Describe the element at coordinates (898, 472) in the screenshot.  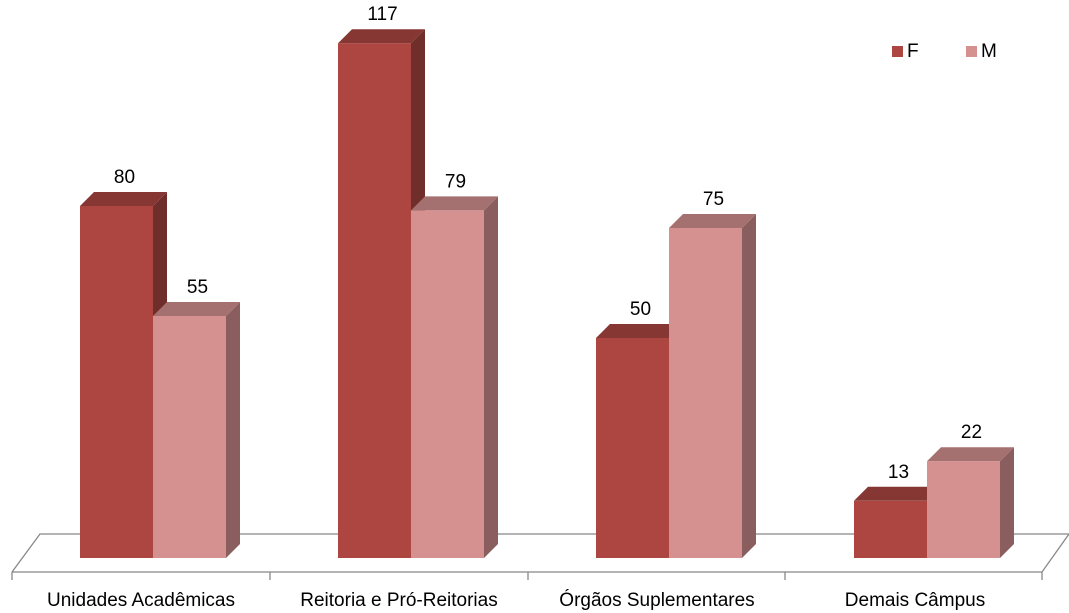
I see `data-label: 13` at that location.